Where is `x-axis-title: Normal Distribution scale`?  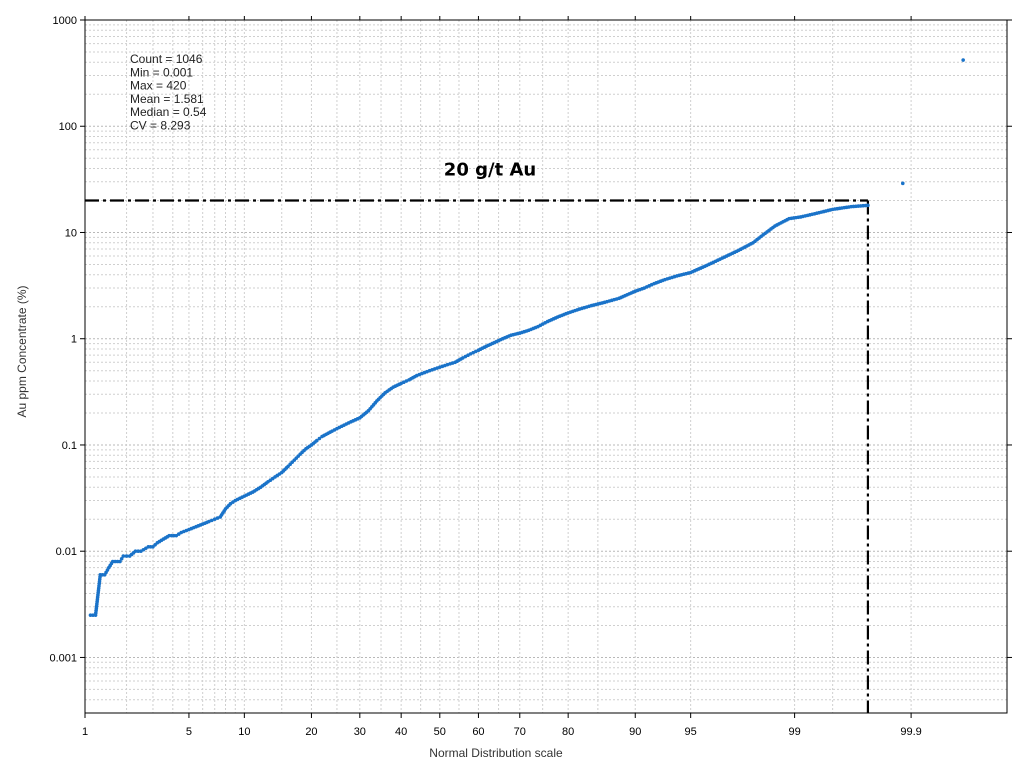 x-axis-title: Normal Distribution scale is located at coordinates (496, 753).